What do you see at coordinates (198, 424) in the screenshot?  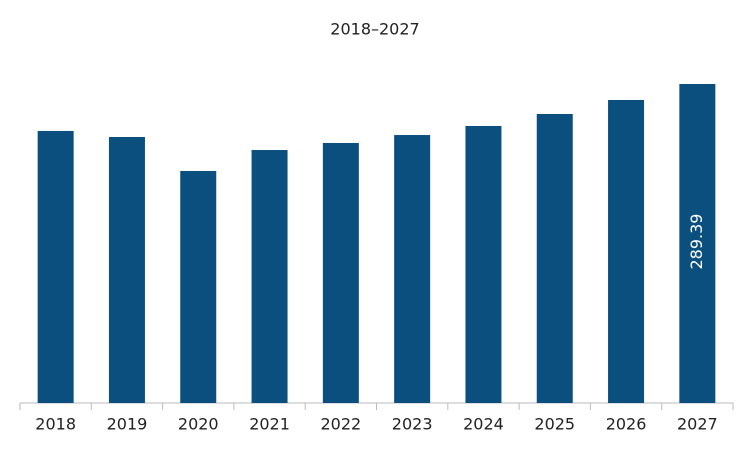 I see `x-tick-label: 2020` at bounding box center [198, 424].